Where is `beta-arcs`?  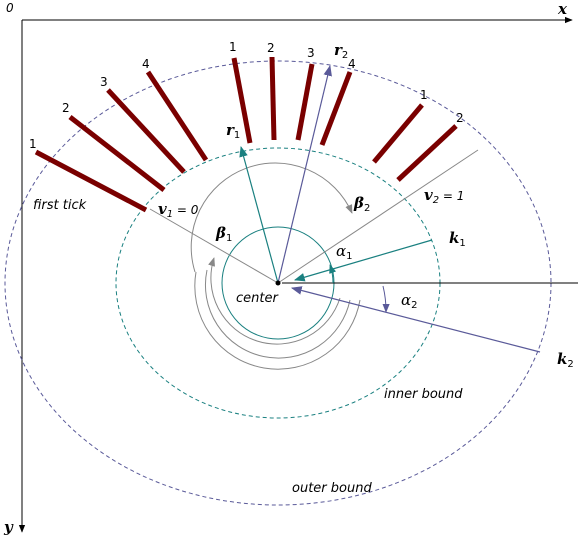
beta-arcs is located at coordinates (275, 266).